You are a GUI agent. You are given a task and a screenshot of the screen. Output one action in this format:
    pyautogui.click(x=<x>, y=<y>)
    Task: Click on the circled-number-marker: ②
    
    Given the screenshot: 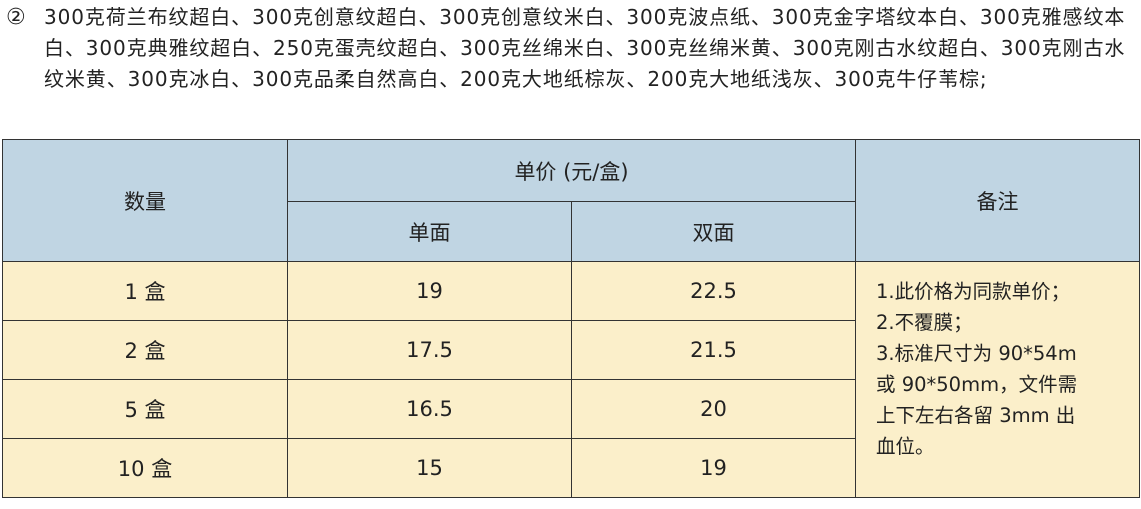 What is the action you would take?
    pyautogui.click(x=16, y=17)
    